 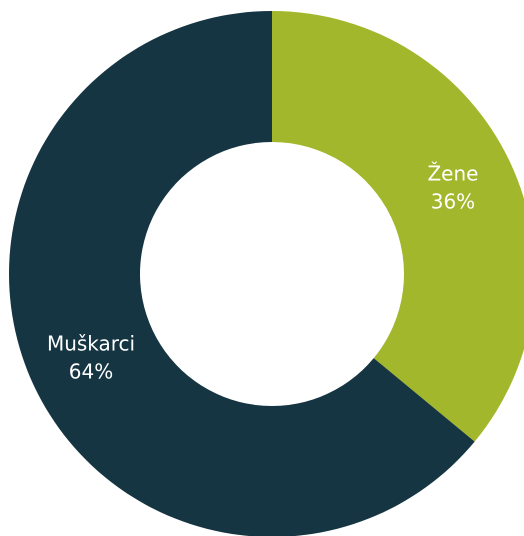 What do you see at coordinates (453, 201) in the screenshot?
I see `slice-value-label: 36%` at bounding box center [453, 201].